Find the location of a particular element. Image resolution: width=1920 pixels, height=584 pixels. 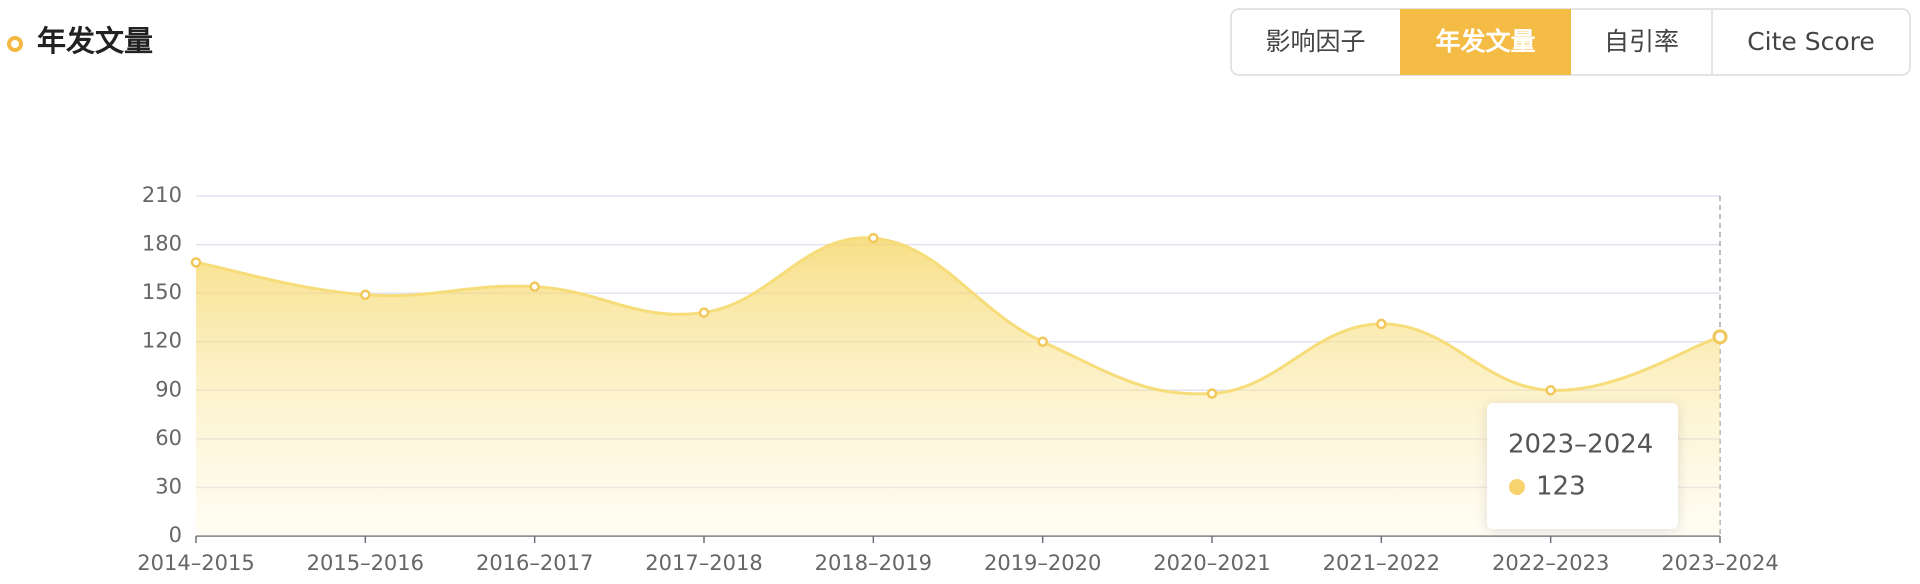

tab-bar is located at coordinates (1570, 42).